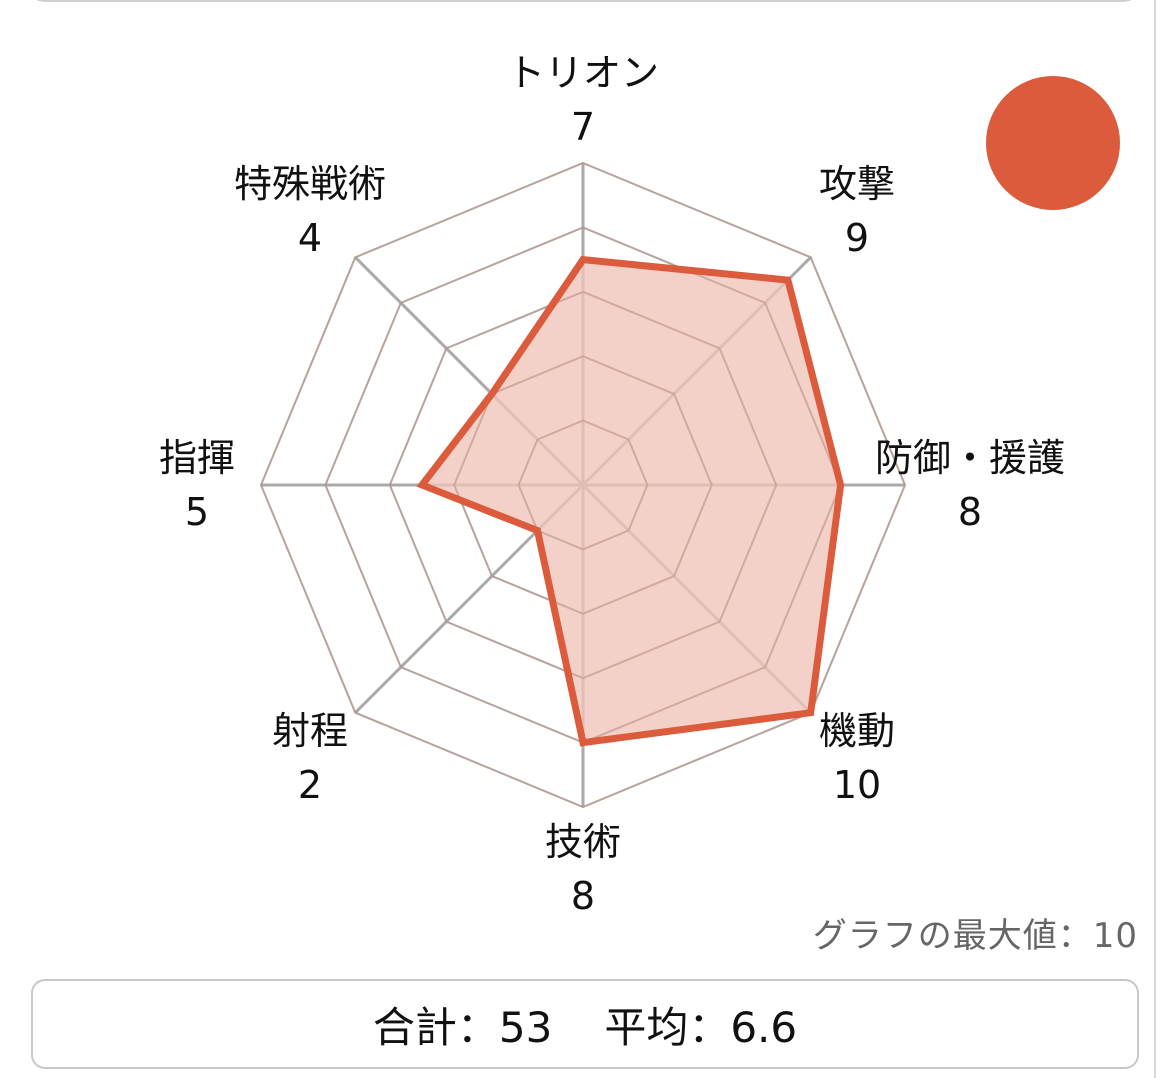 The image size is (1170, 1078). Describe the element at coordinates (310, 238) in the screenshot. I see `axis-value-8: 4` at that location.